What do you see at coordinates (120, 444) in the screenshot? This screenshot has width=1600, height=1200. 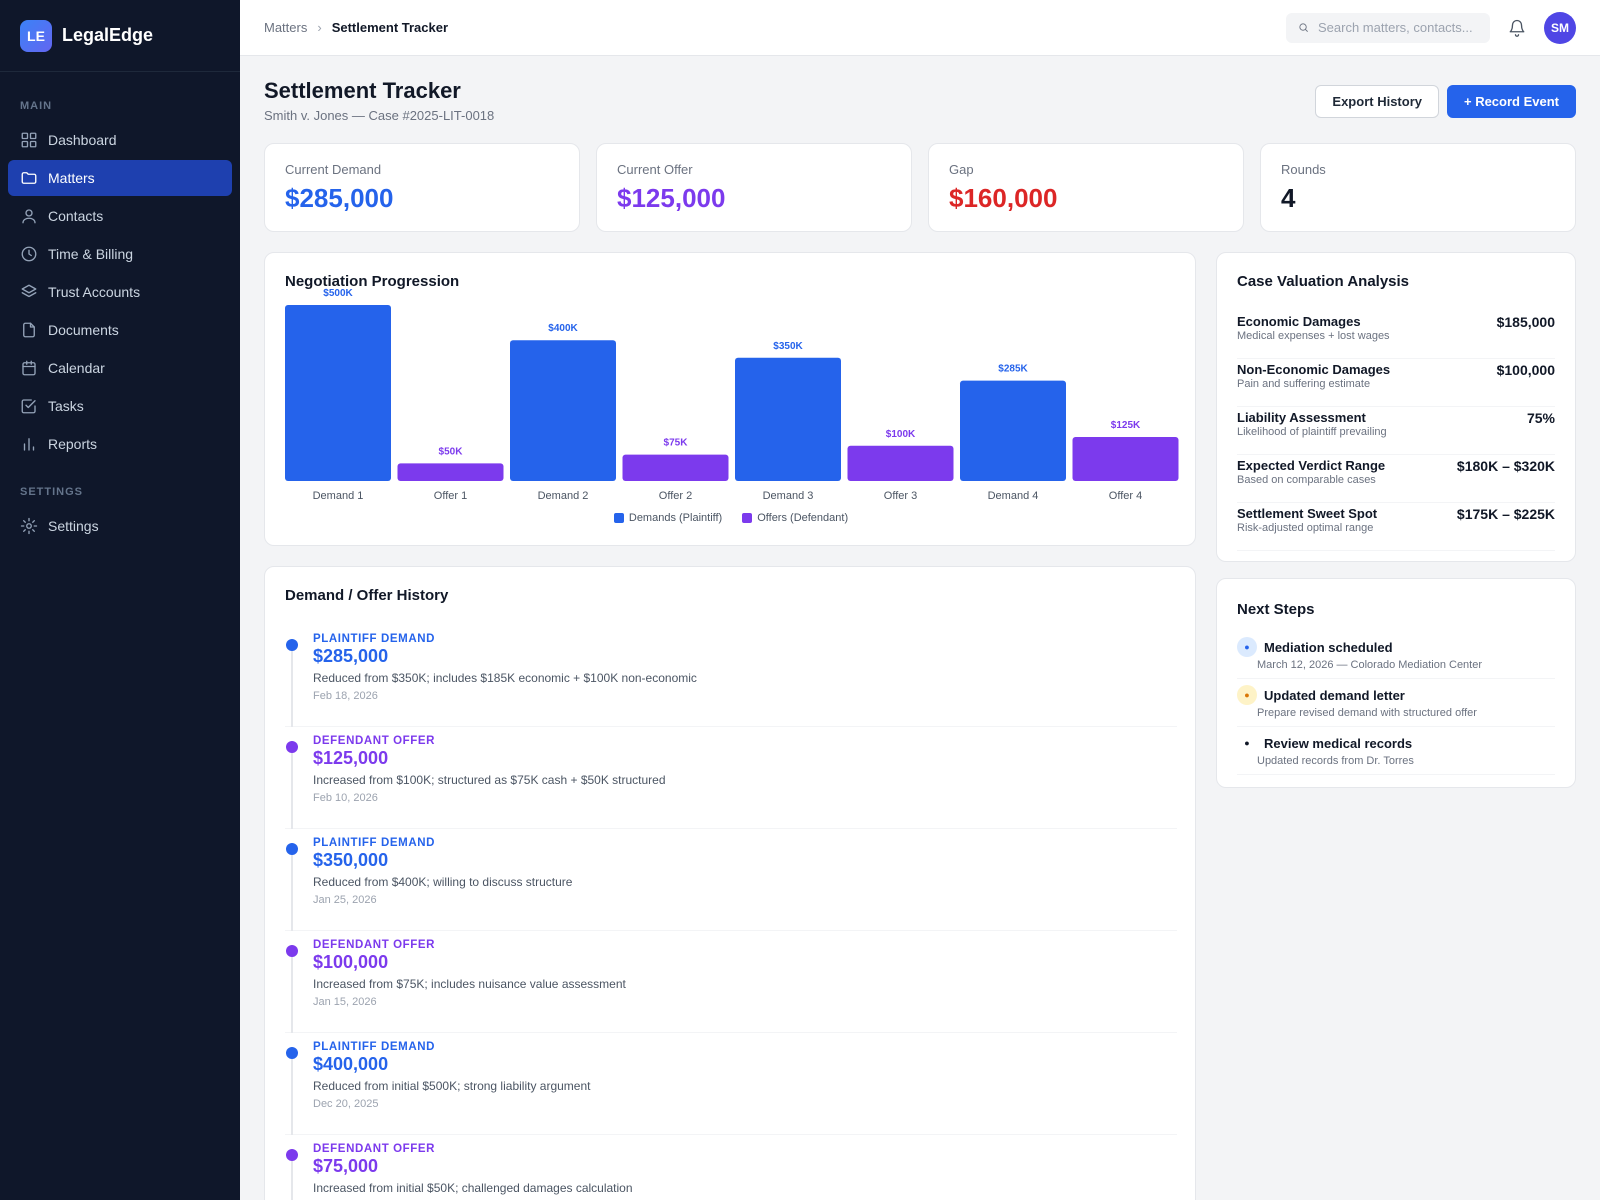 I see `sidebar-item-reports: Reports` at bounding box center [120, 444].